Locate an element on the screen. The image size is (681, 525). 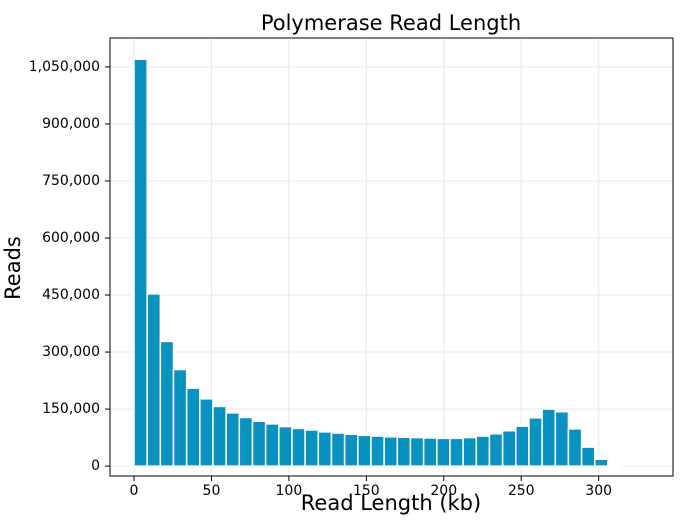
y-axis-label: Reads is located at coordinates (13, 268).